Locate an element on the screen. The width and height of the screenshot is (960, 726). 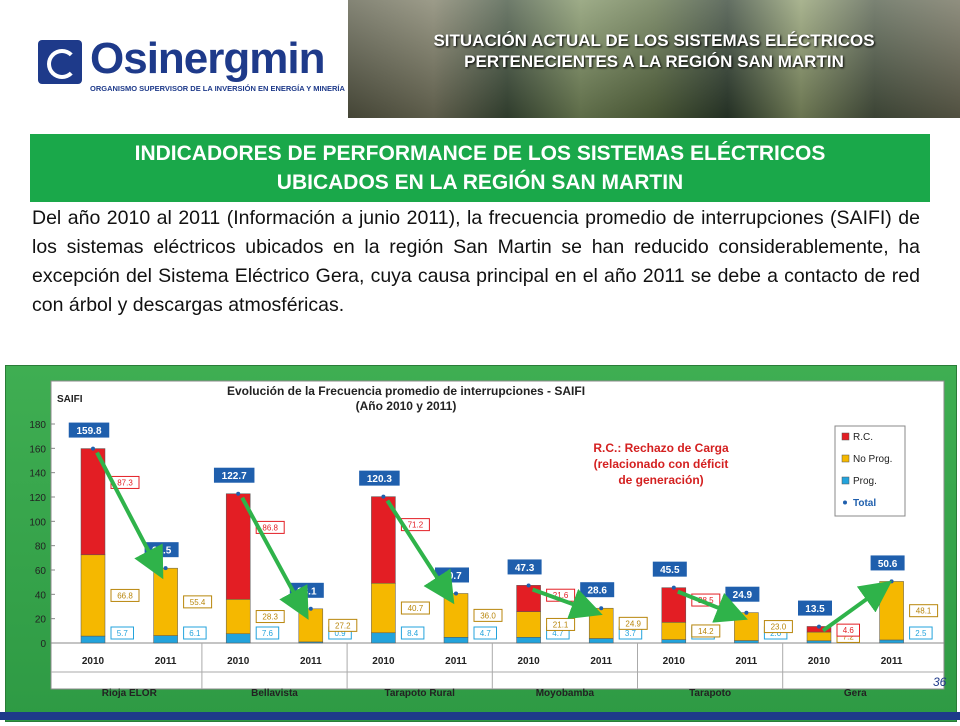
label-noprog: 7.2 is located at coordinates (849, 636).